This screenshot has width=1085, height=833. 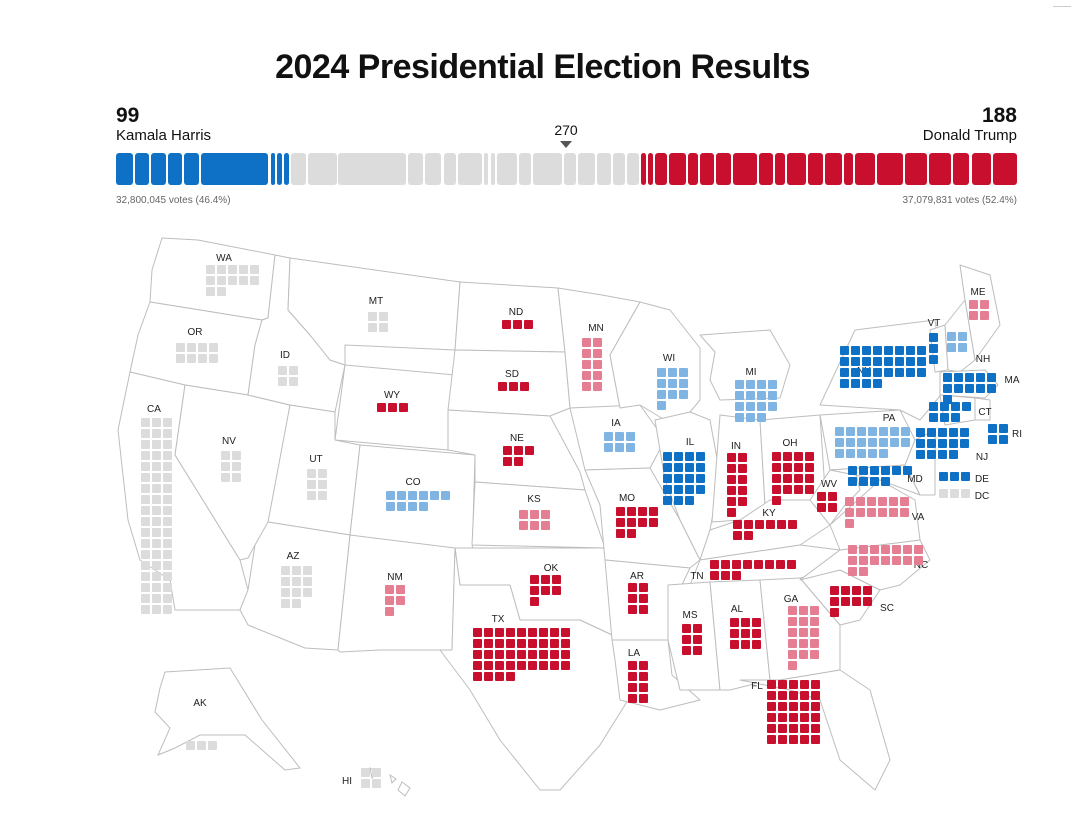 What do you see at coordinates (545, 590) in the screenshot?
I see `ev-tile-ok` at bounding box center [545, 590].